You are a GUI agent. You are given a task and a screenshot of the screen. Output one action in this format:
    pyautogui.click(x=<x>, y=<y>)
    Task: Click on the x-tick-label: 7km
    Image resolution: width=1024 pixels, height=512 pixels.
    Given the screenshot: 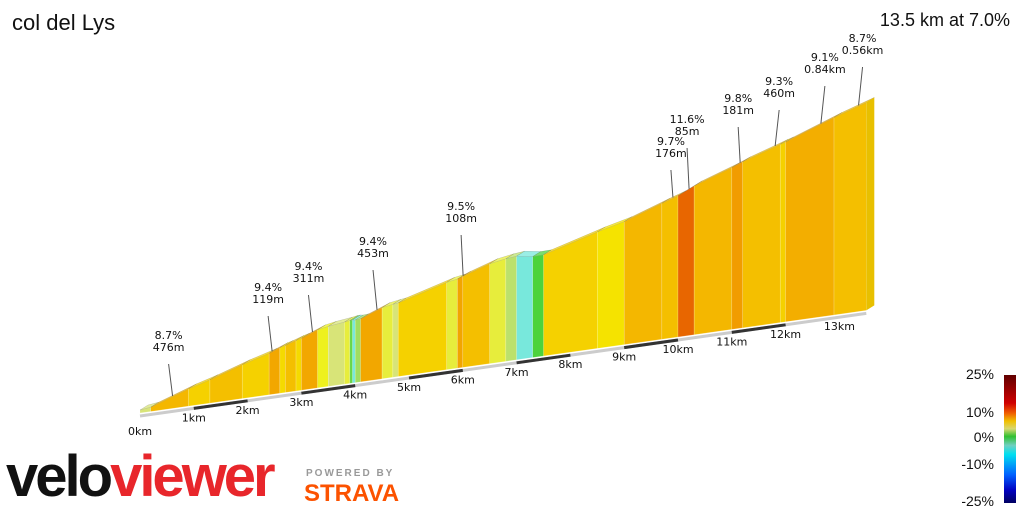 What is the action you would take?
    pyautogui.click(x=517, y=372)
    